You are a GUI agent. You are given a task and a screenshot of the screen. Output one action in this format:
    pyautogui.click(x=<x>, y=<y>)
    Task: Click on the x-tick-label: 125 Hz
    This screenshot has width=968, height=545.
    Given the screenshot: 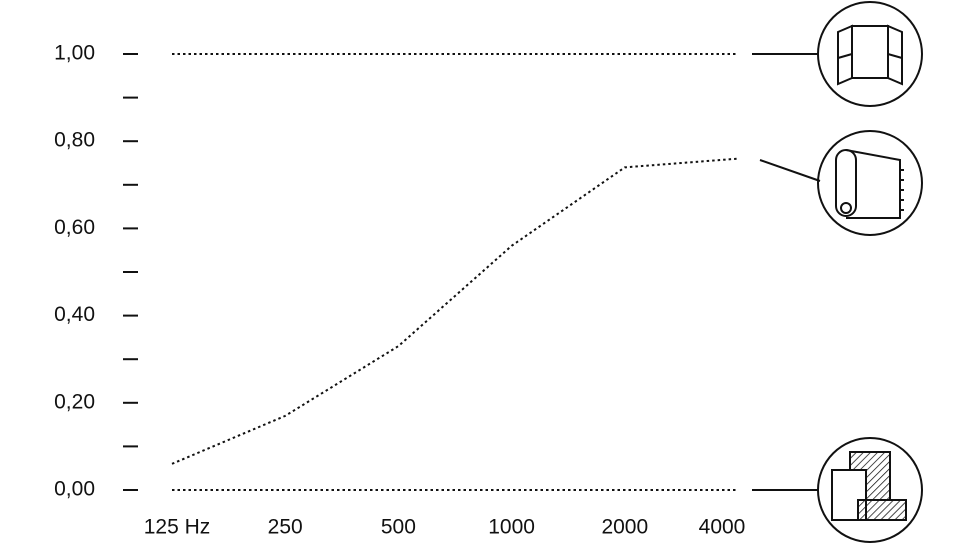 What is the action you would take?
    pyautogui.click(x=177, y=527)
    